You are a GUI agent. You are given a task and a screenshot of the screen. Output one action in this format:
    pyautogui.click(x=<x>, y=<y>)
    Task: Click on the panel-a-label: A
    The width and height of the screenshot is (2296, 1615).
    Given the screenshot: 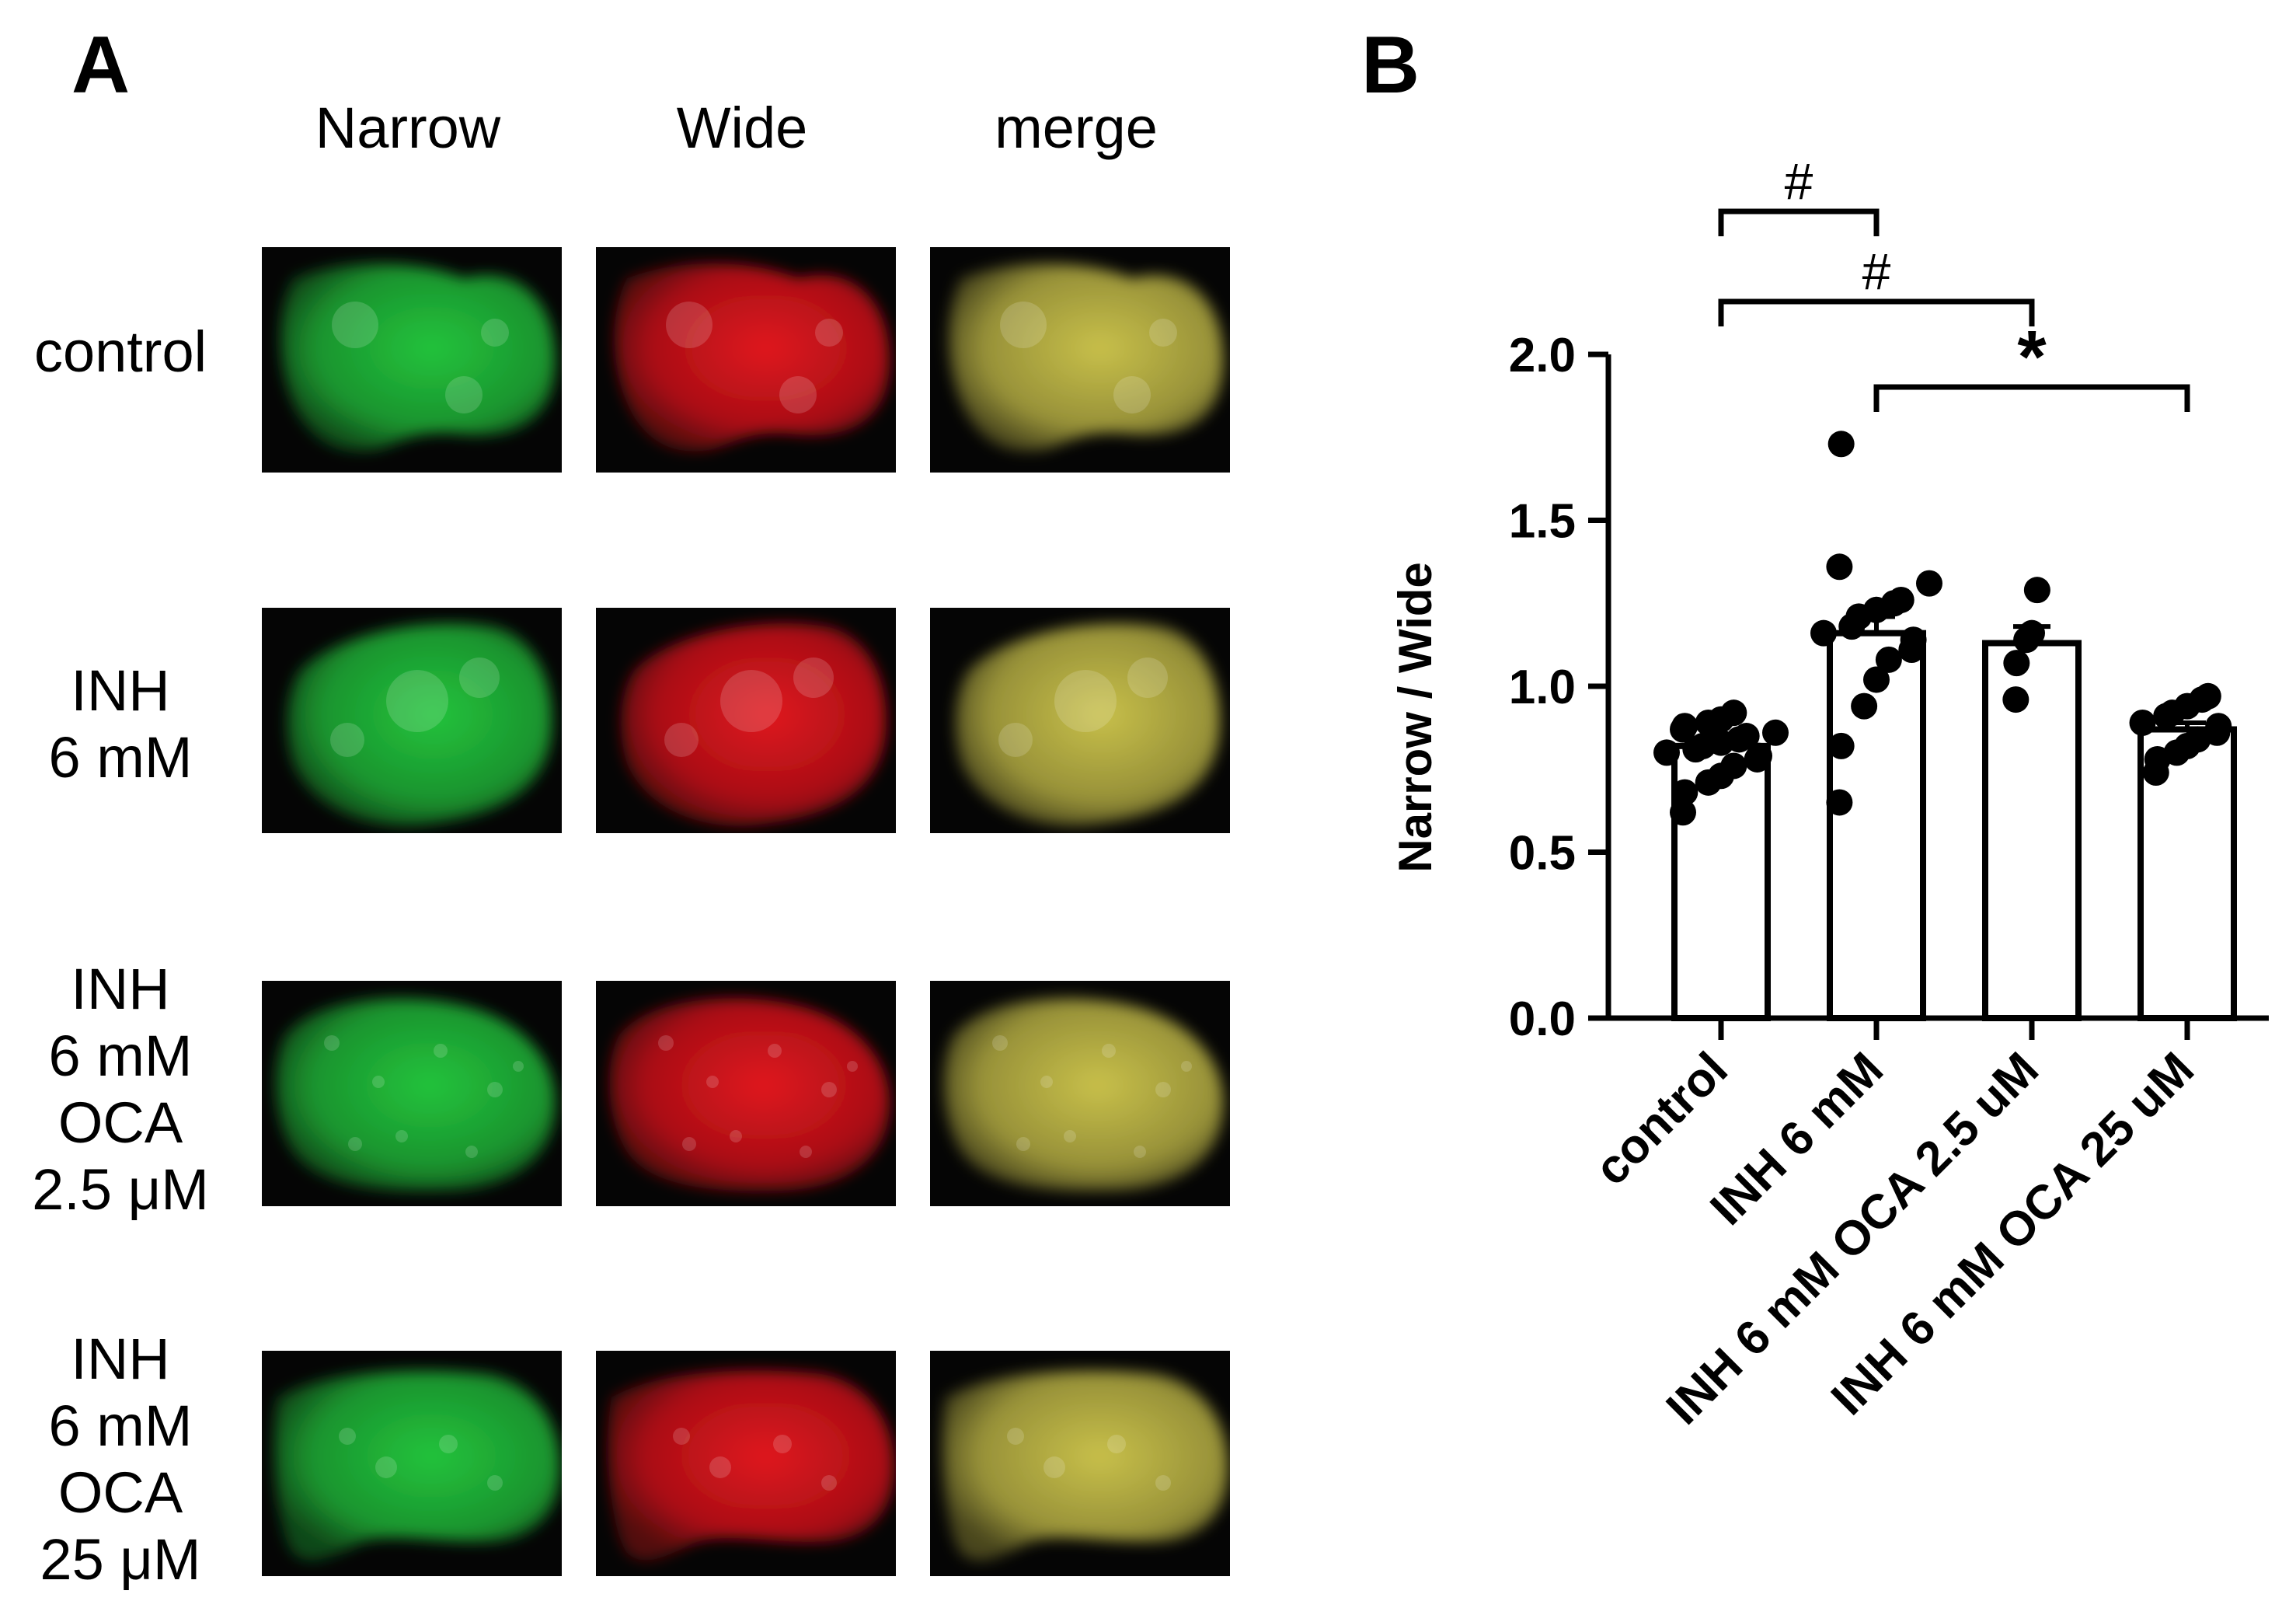 What is the action you would take?
    pyautogui.click(x=101, y=65)
    